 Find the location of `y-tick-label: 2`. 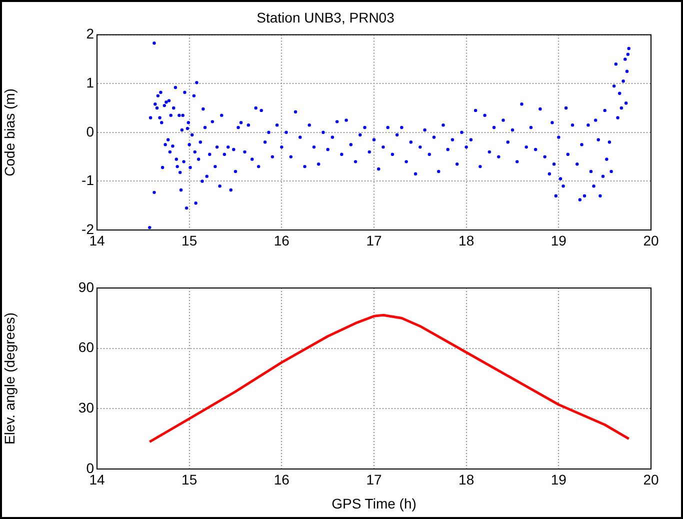

y-tick-label: 2 is located at coordinates (90, 34).